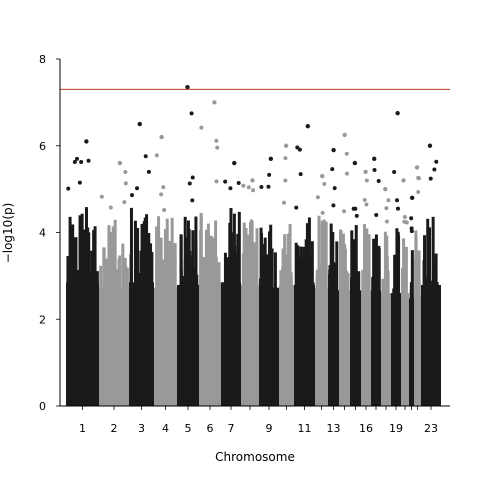  What do you see at coordinates (255, 457) in the screenshot?
I see `x-axis-label: Chromosome` at bounding box center [255, 457].